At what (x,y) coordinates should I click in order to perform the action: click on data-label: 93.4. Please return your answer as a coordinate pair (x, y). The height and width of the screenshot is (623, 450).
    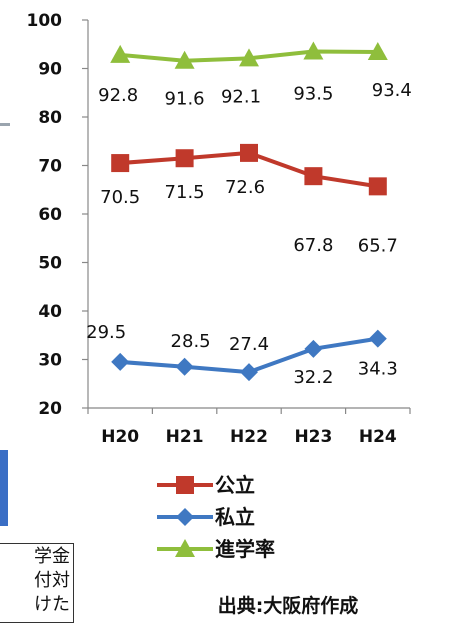
    Looking at the image, I should click on (392, 90).